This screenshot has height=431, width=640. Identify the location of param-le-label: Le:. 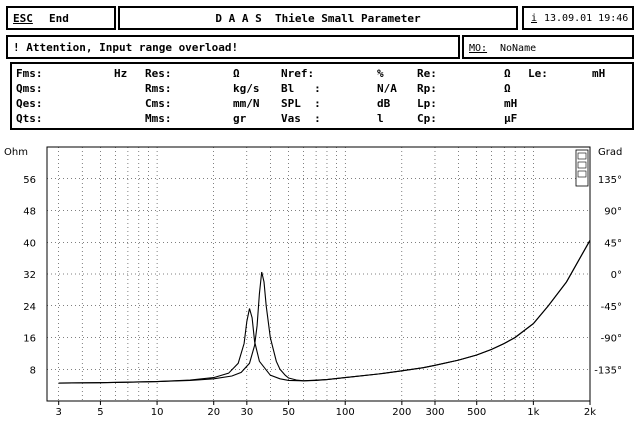
(538, 73).